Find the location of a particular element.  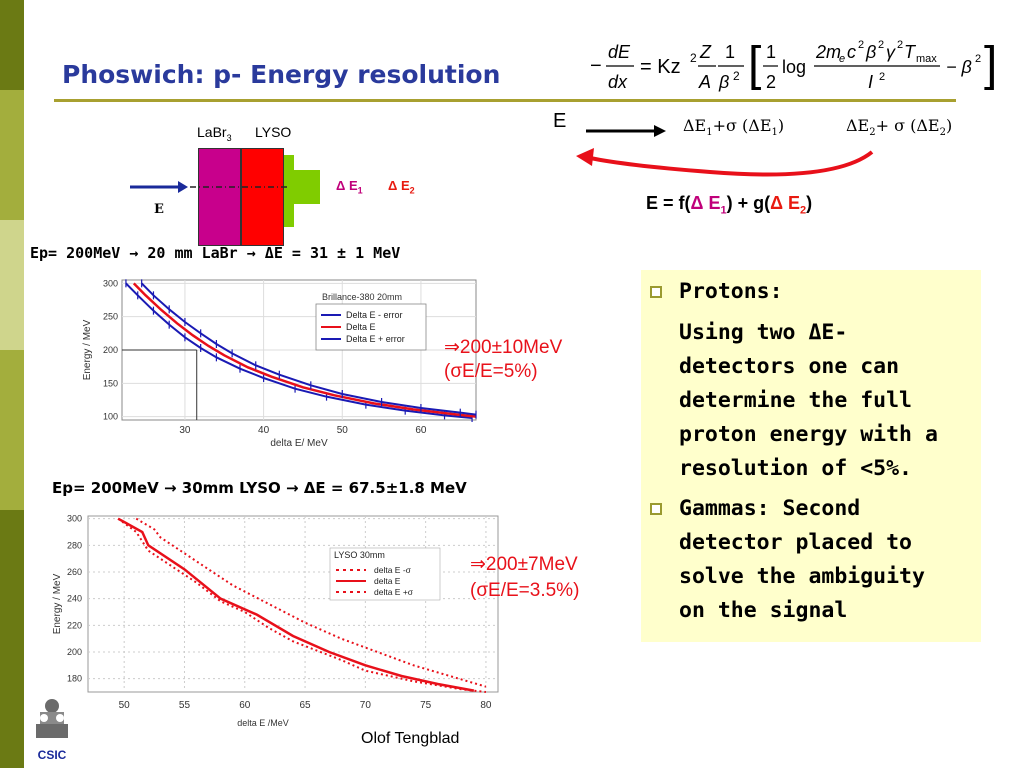

minus-beta: − β is located at coordinates (959, 67).